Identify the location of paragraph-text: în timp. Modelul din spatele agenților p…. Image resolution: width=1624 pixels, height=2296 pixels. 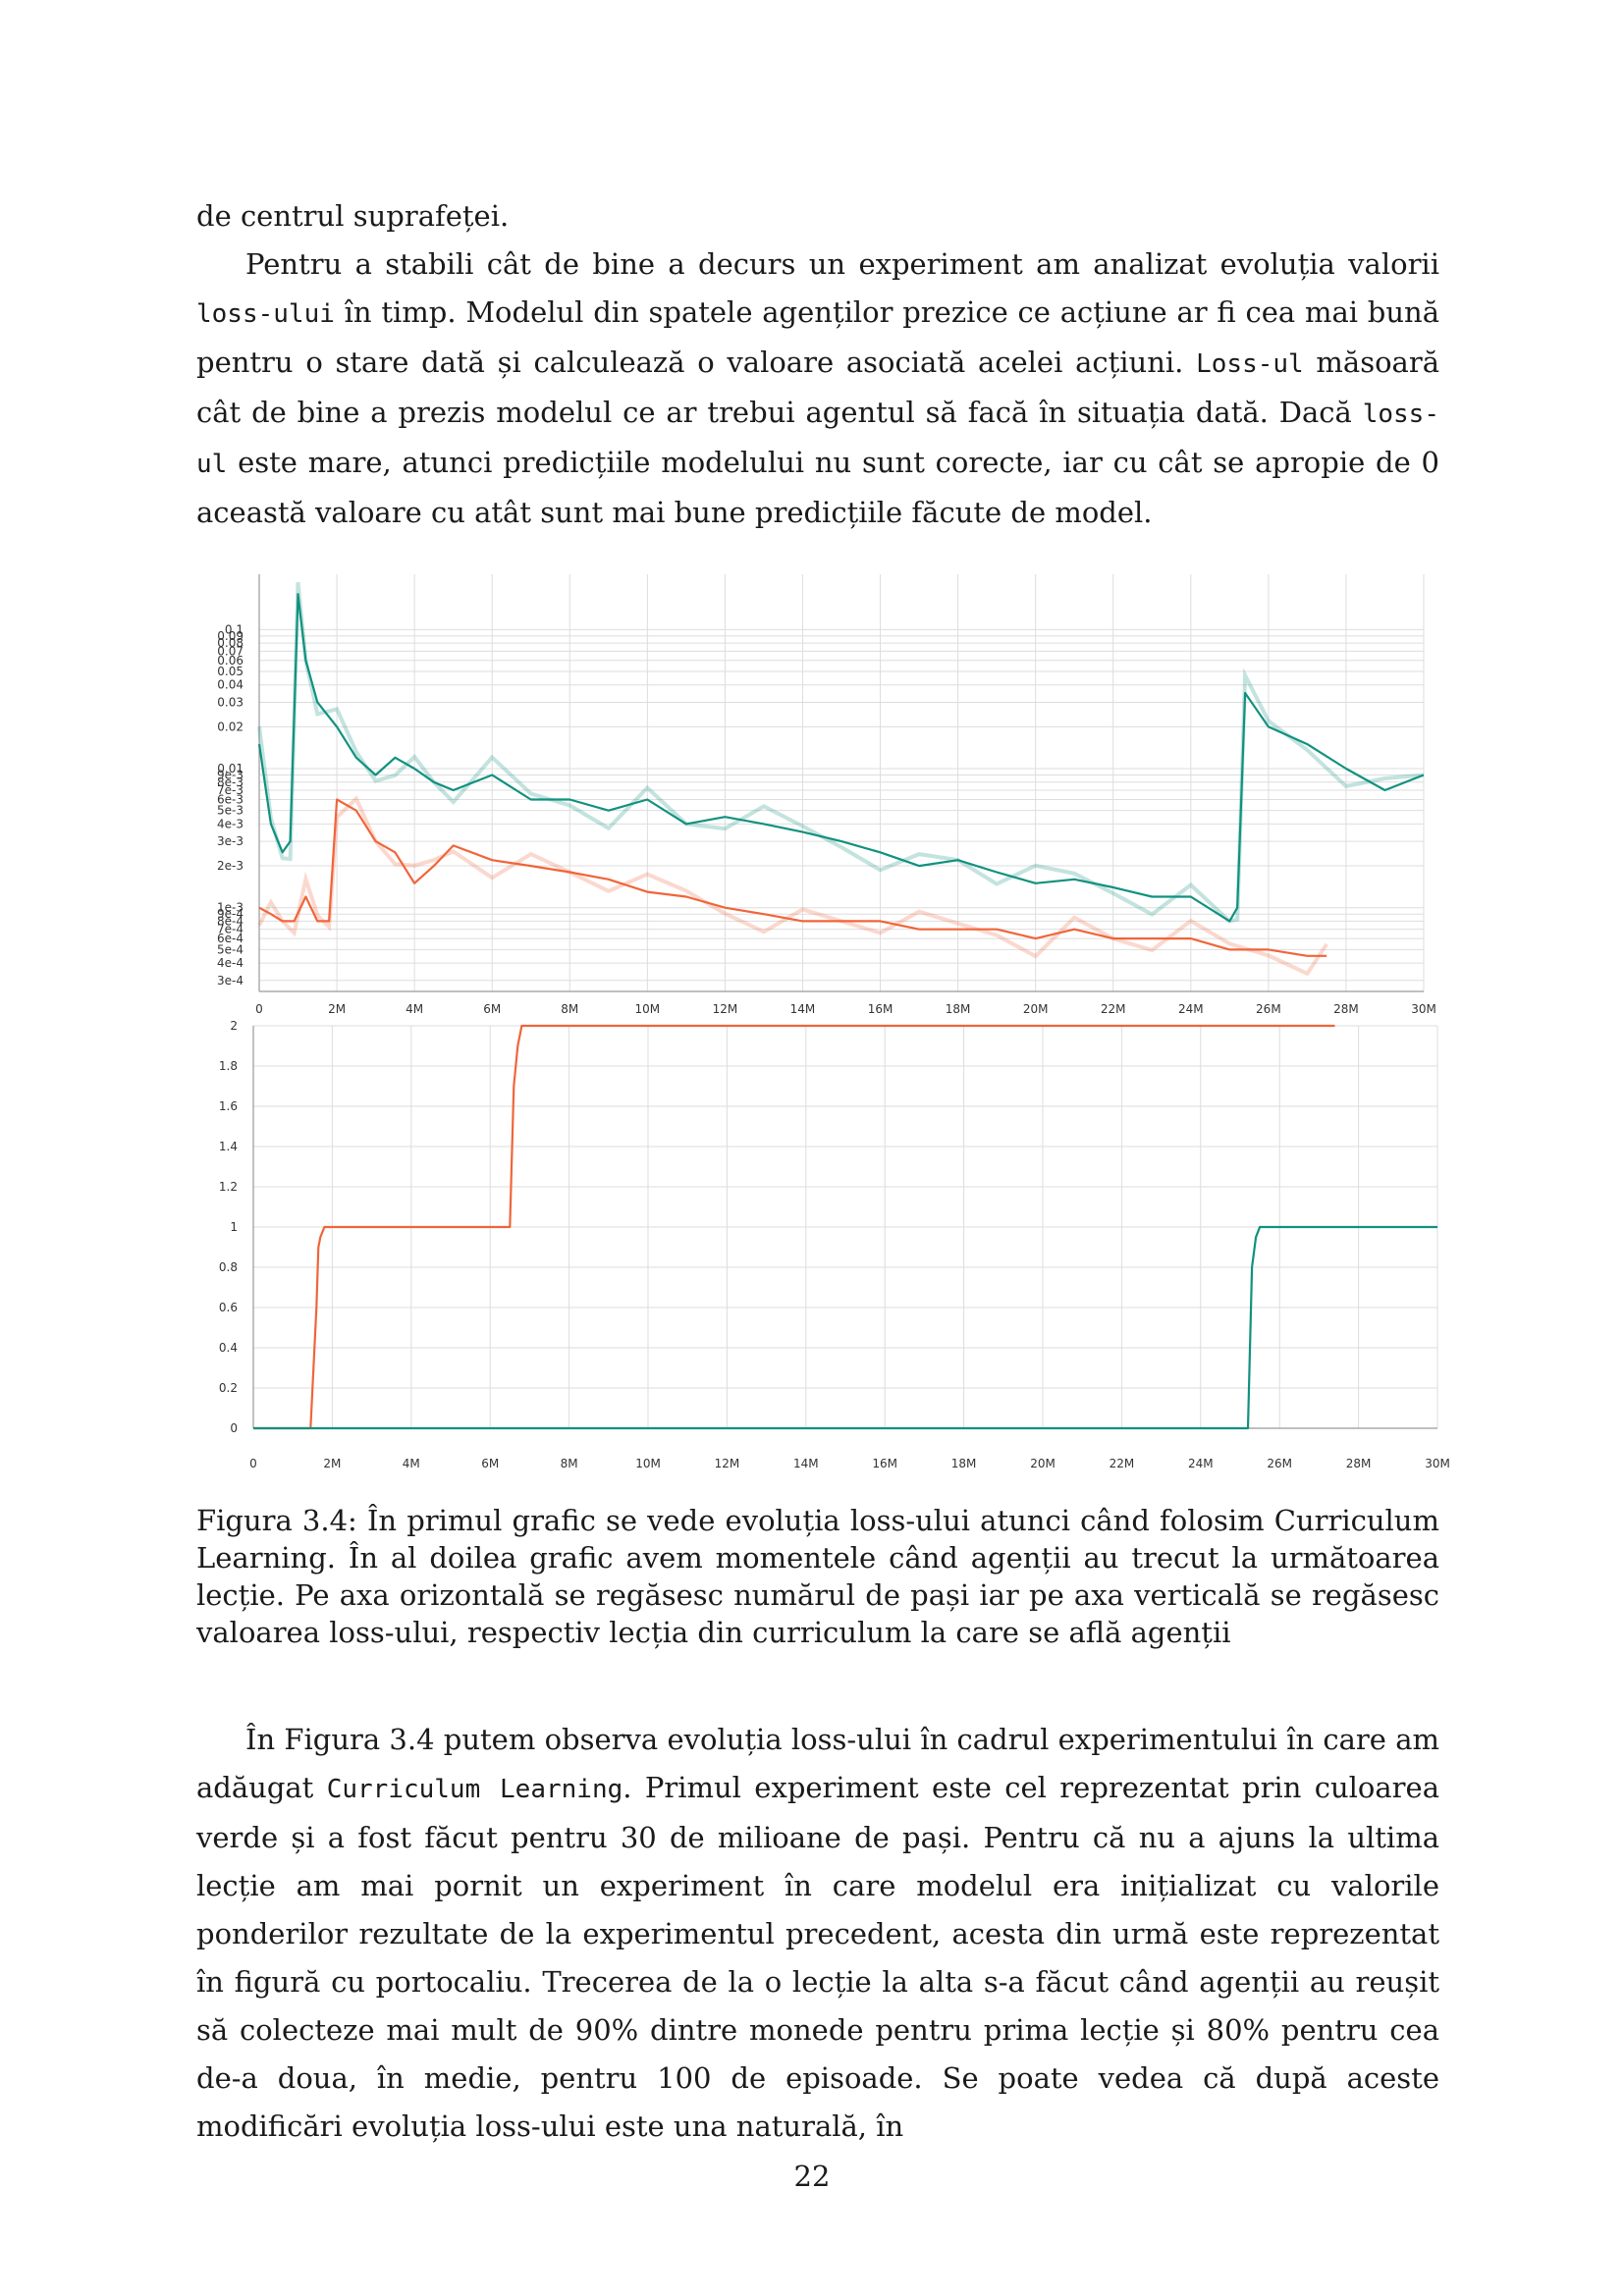
(817, 337).